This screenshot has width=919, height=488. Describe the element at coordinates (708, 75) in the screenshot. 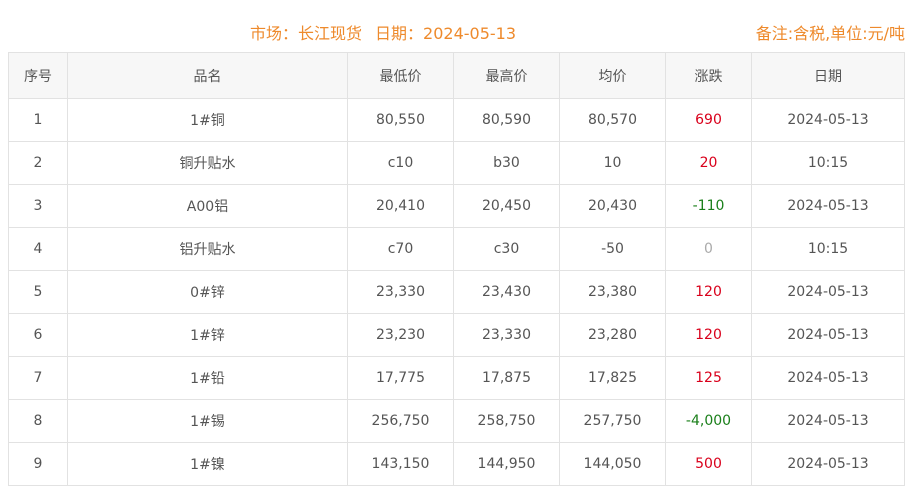

I see `column-header: 涨跌` at that location.